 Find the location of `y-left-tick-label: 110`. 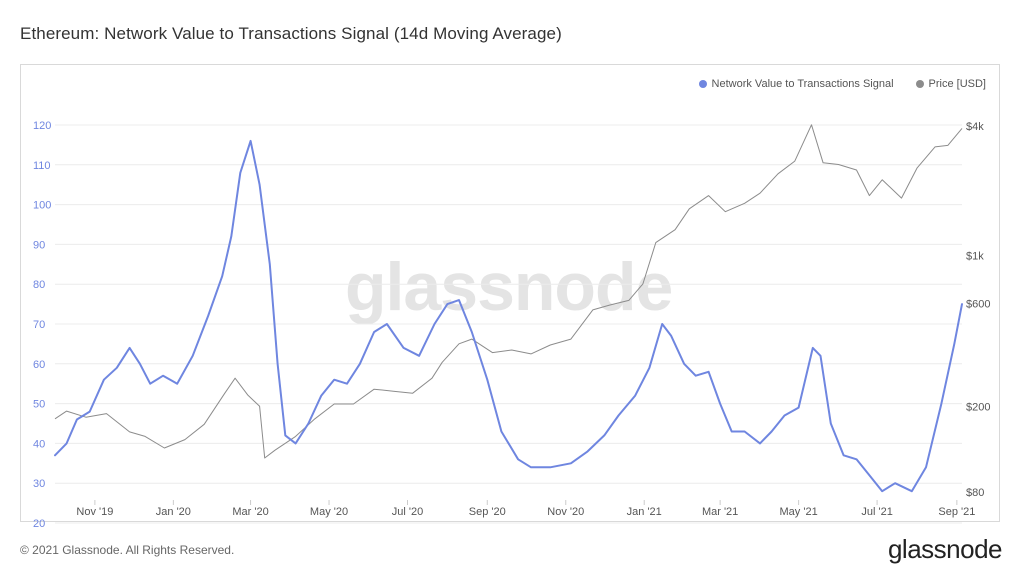

y-left-tick-label: 110 is located at coordinates (42, 166).